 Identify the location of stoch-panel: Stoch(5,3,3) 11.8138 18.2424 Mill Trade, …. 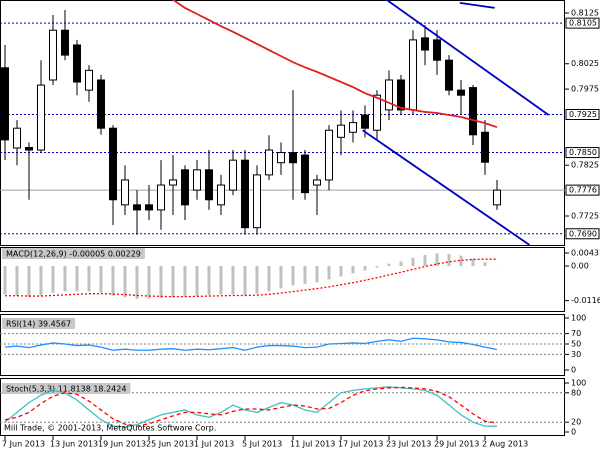
(282, 408).